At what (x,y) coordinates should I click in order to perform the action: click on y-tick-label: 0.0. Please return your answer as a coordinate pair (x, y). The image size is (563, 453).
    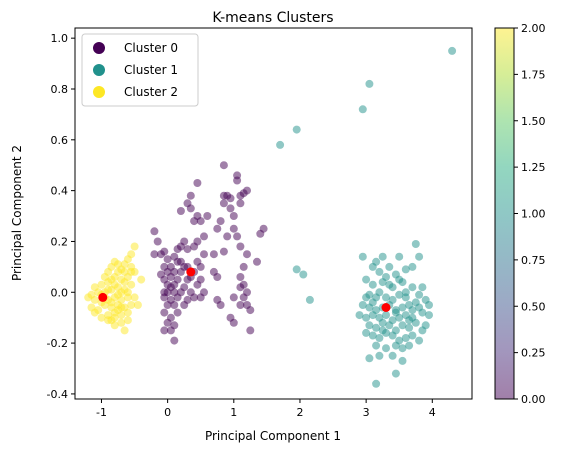
    Looking at the image, I should click on (60, 292).